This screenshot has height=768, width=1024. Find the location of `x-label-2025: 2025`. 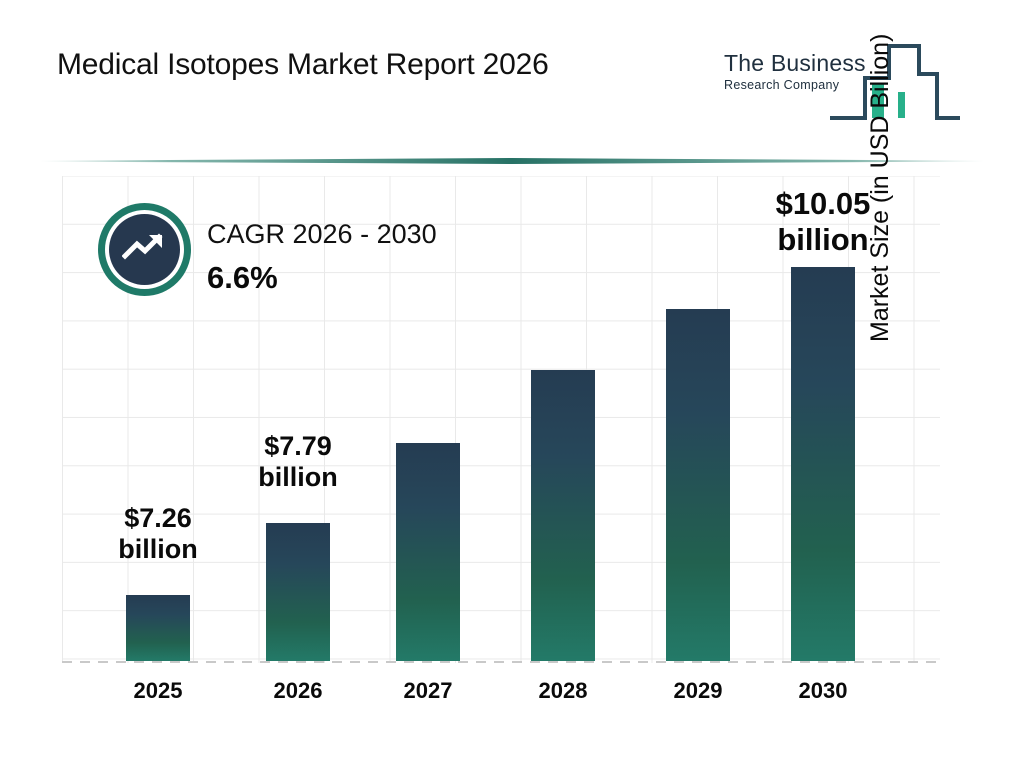

x-label-2025: 2025 is located at coordinates (158, 690).